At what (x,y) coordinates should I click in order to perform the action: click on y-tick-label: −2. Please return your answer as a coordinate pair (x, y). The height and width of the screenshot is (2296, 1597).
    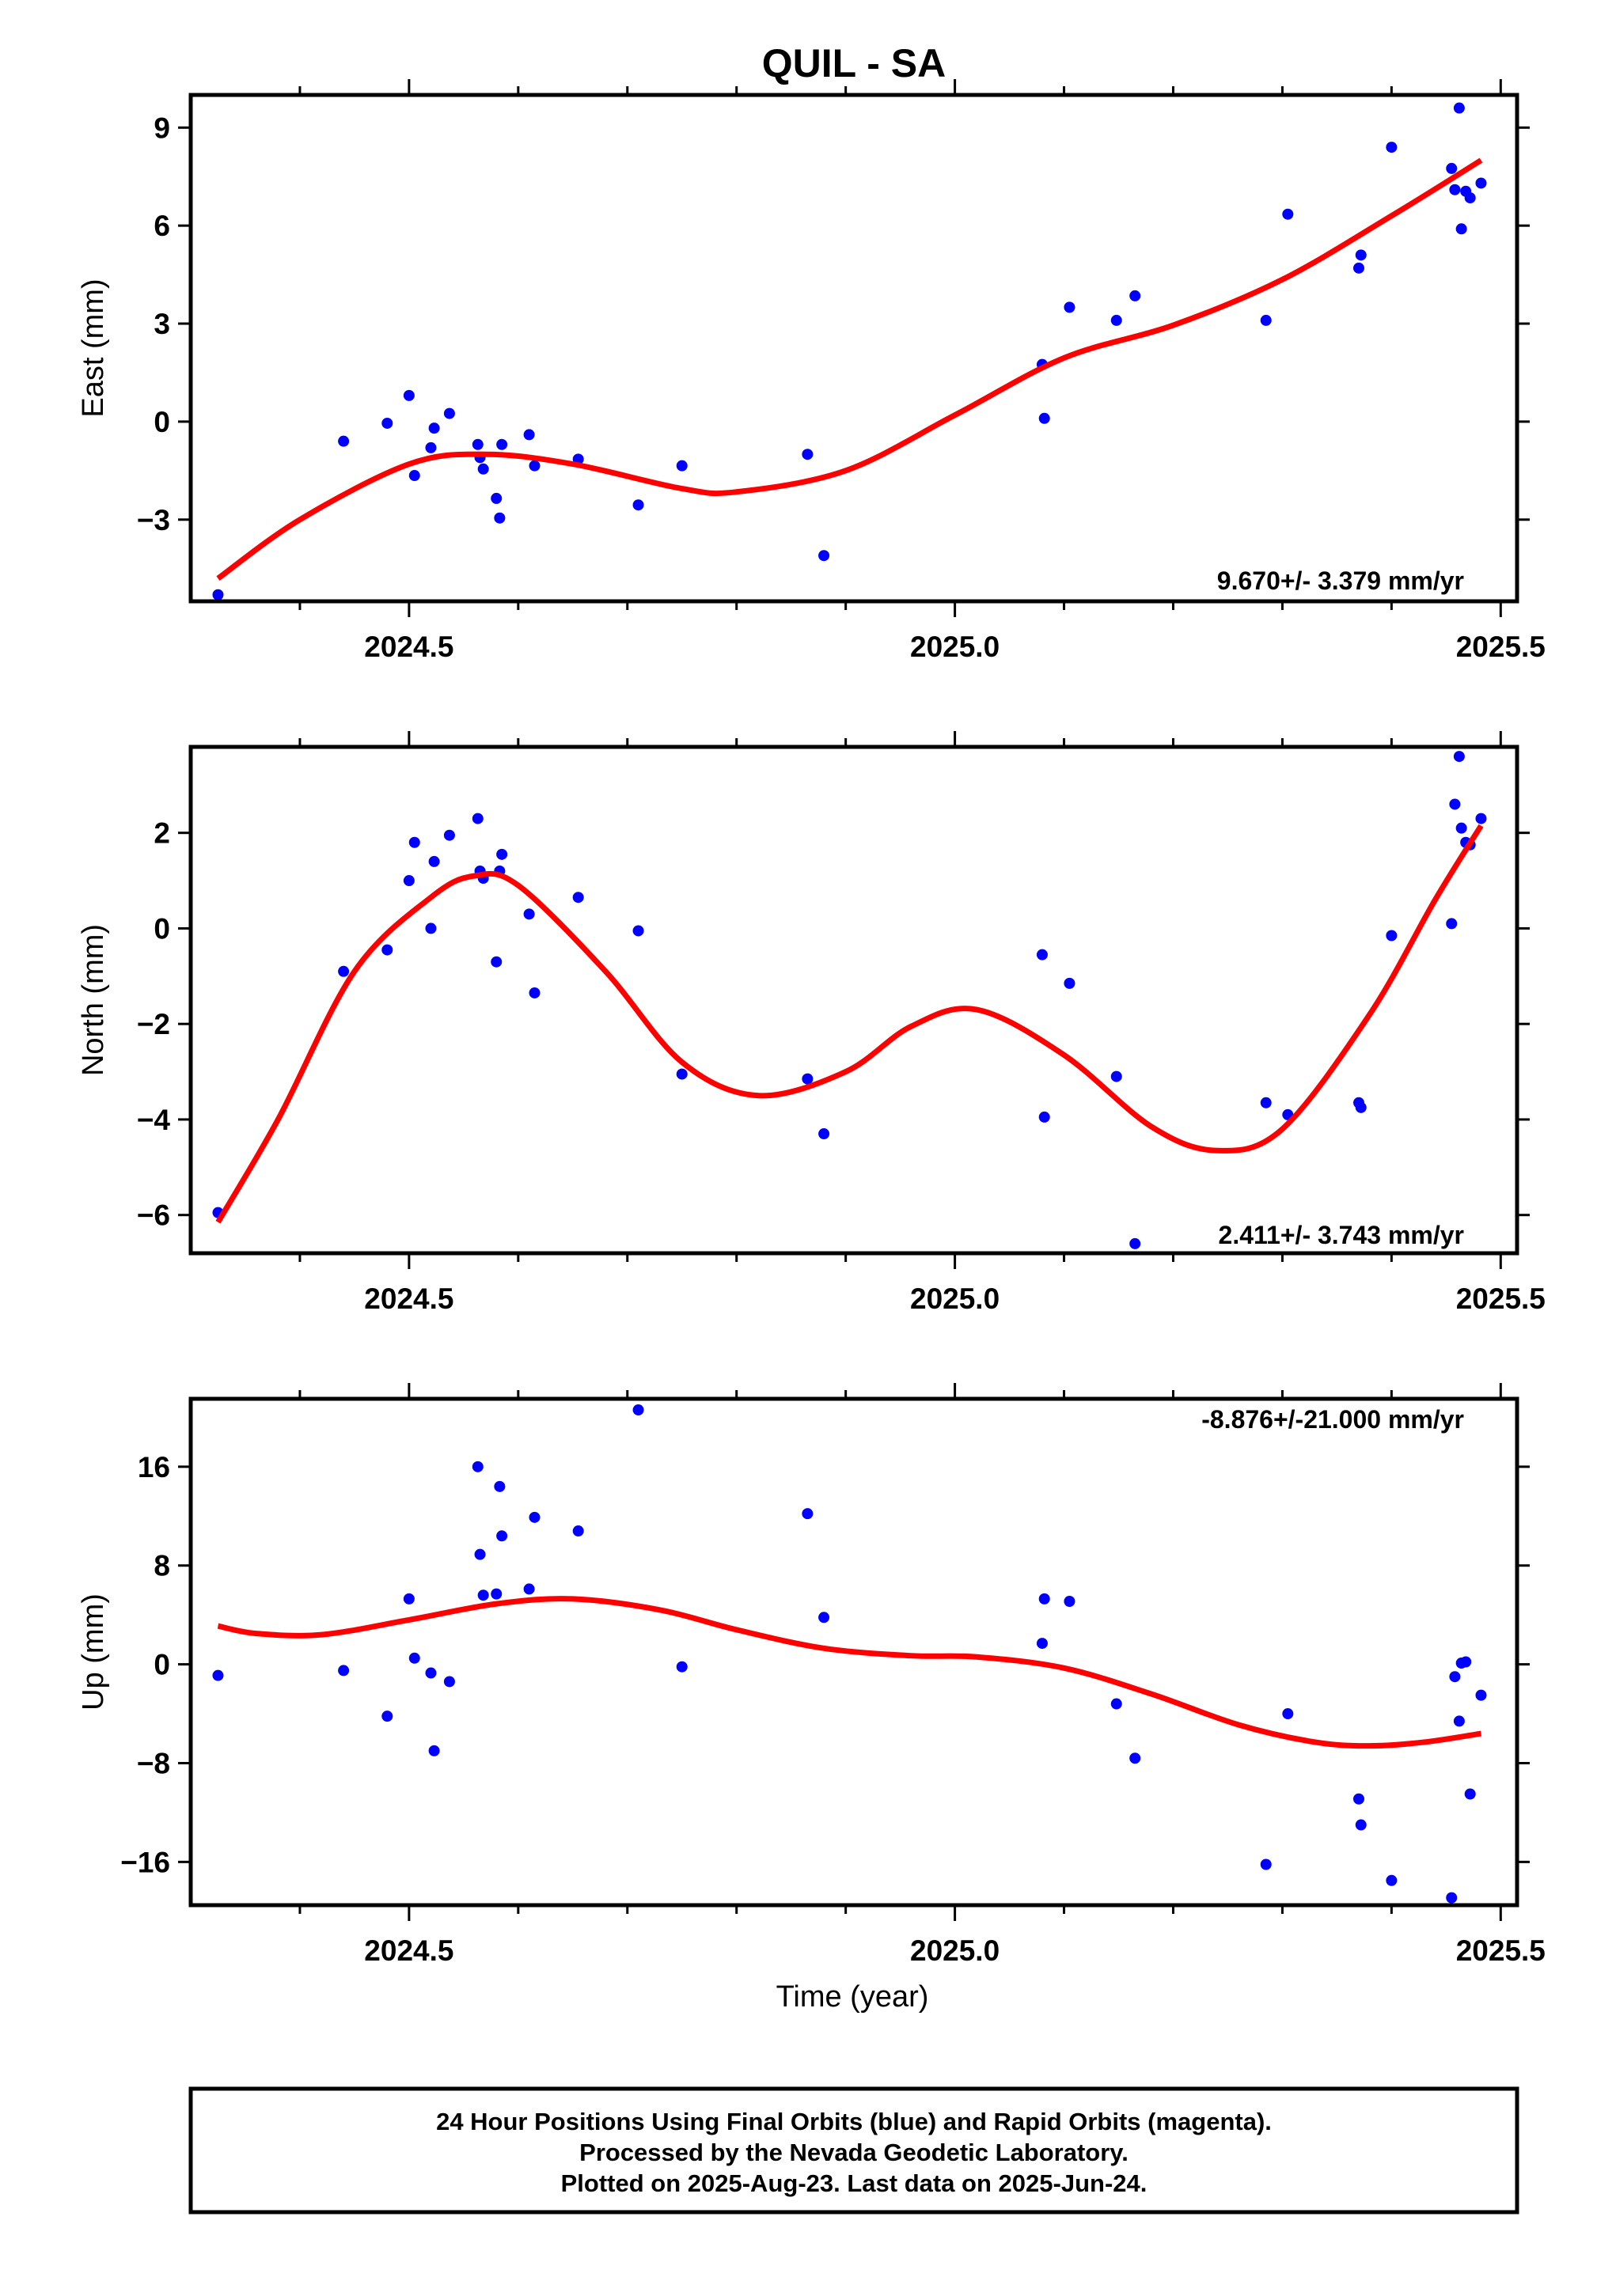
    Looking at the image, I should click on (153, 1024).